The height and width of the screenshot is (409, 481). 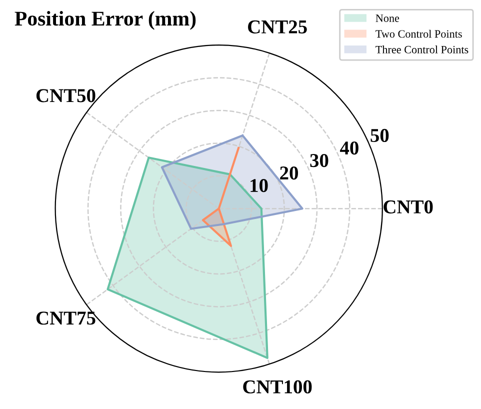 I want to click on y-tick-label: 10, so click(x=259, y=185).